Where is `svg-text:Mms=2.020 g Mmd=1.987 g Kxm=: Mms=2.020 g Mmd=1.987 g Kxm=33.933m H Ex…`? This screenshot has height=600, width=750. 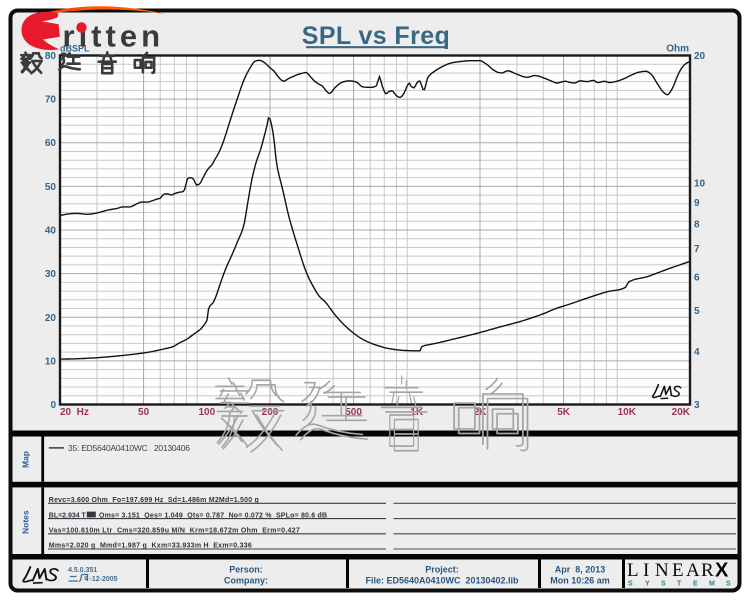 svg-text:Mms=2.020 g Mmd=1.987 g Kxm=: Mms=2.020 g Mmd=1.987 g Kxm=33.933m H Ex… is located at coordinates (150, 546).